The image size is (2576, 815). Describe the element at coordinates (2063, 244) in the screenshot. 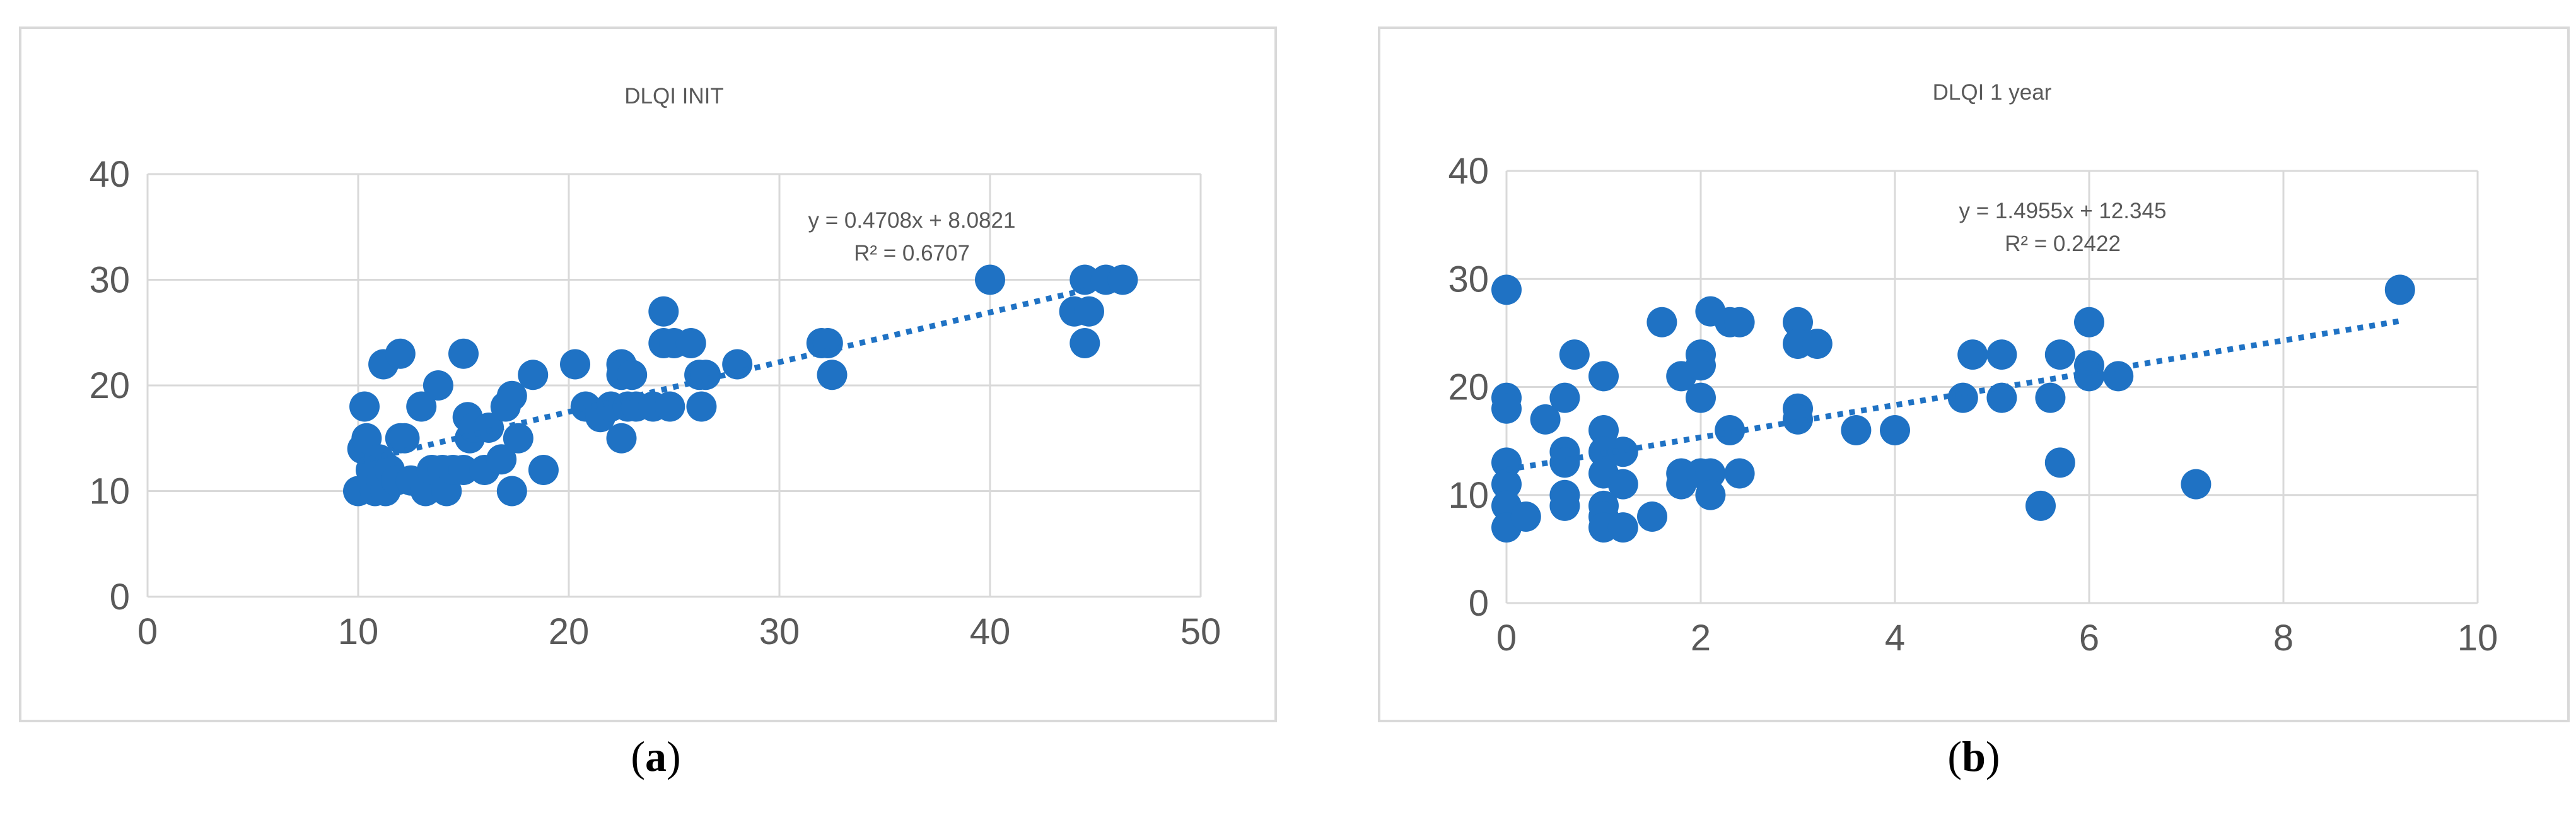

I see `r-squared-label: R² = 0.2422` at that location.